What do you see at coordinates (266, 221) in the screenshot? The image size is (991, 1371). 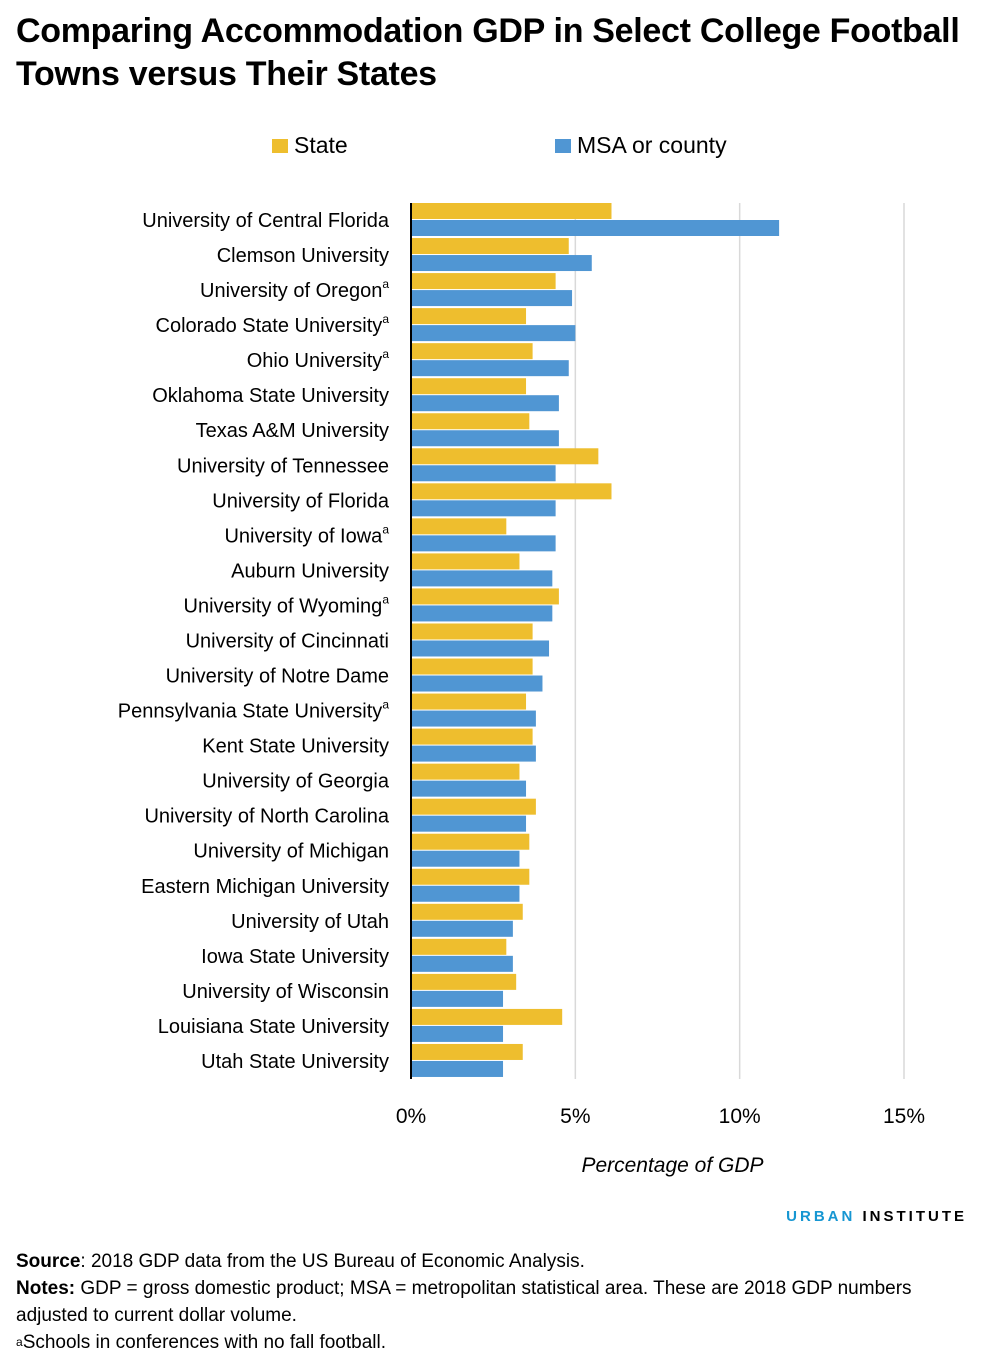 I see `category-label-0: University of Central Florida` at bounding box center [266, 221].